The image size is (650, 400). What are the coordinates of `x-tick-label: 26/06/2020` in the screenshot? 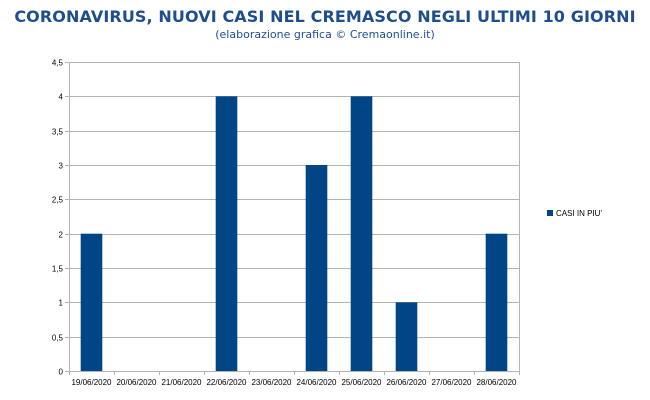 It's located at (406, 382).